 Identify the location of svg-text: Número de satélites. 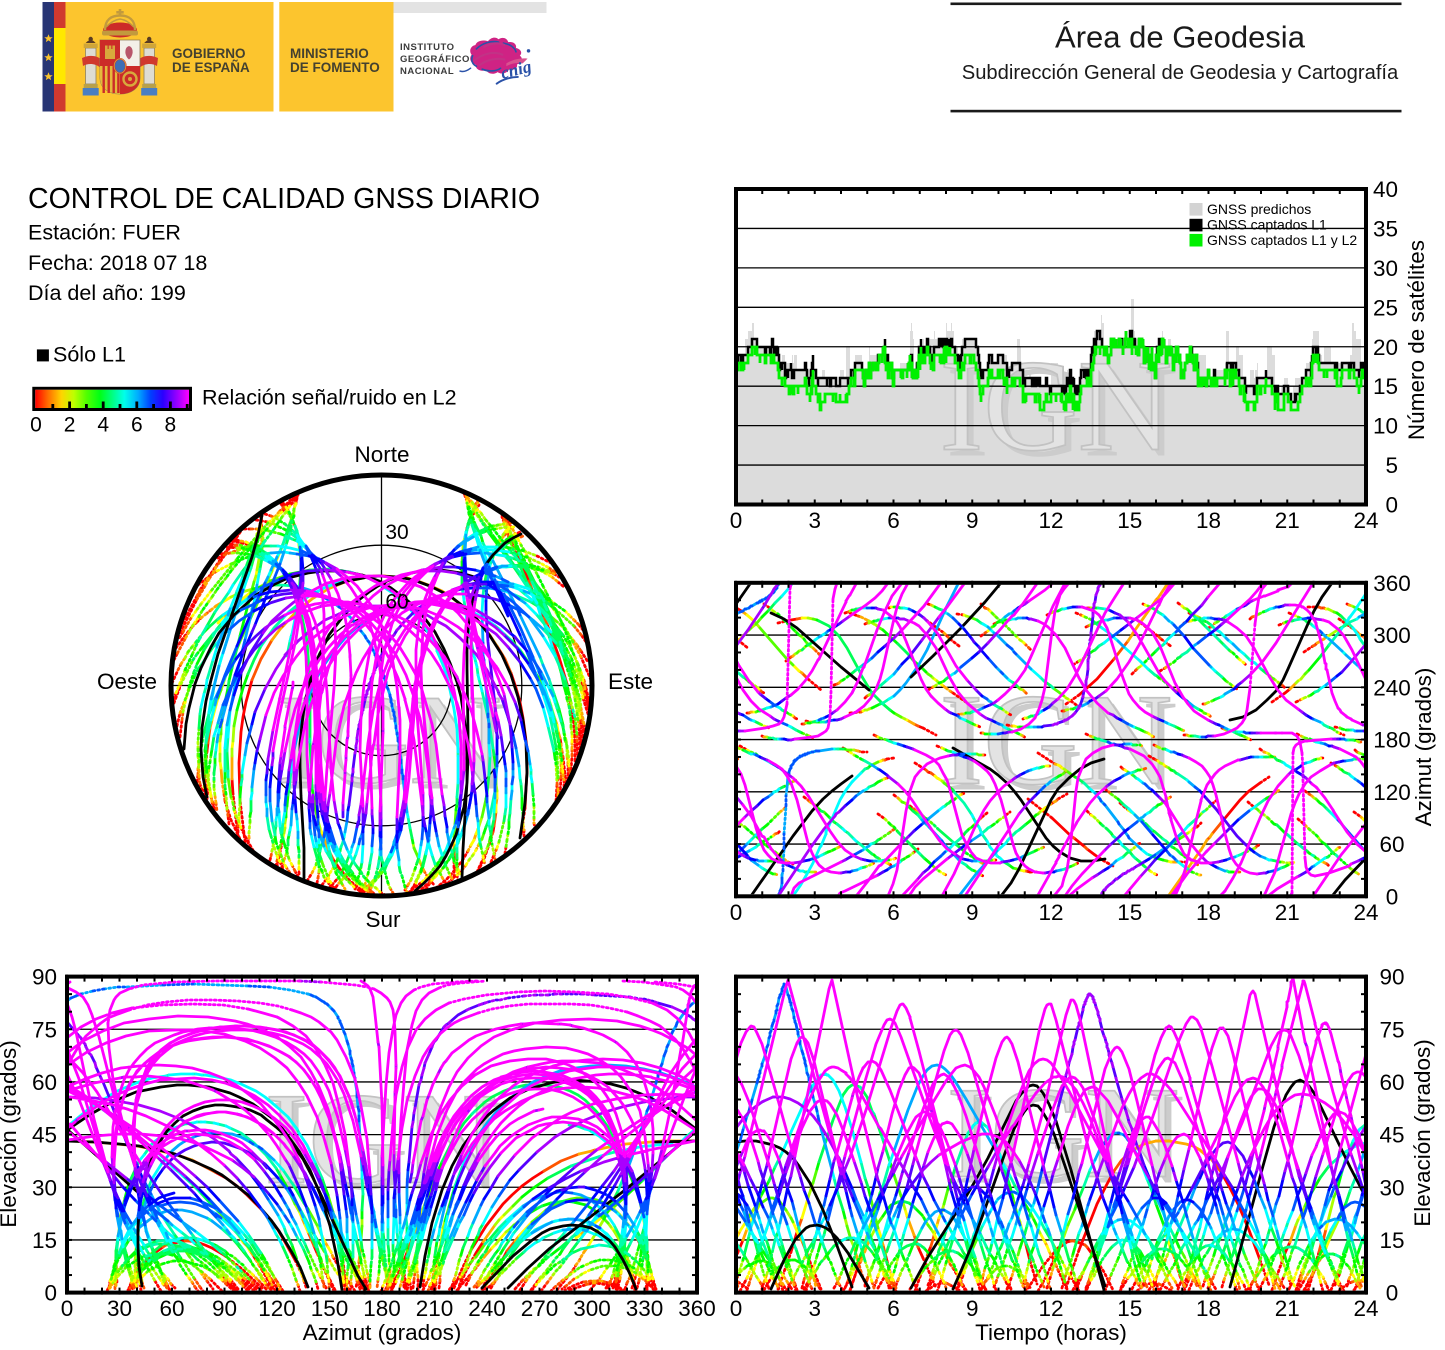
(1416, 340).